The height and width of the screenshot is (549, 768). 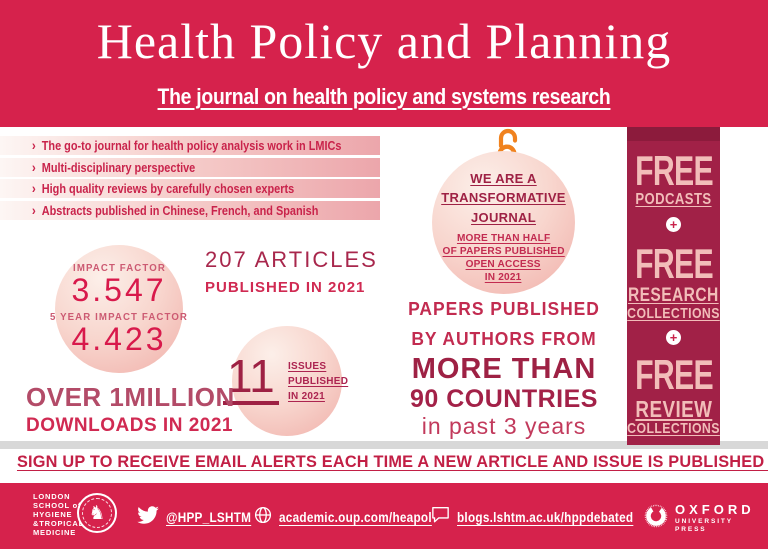 I want to click on countries-period: in past 3 years, so click(x=504, y=426).